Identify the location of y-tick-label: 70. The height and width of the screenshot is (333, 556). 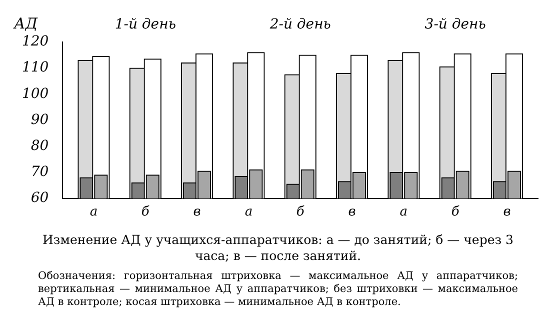
(39, 172).